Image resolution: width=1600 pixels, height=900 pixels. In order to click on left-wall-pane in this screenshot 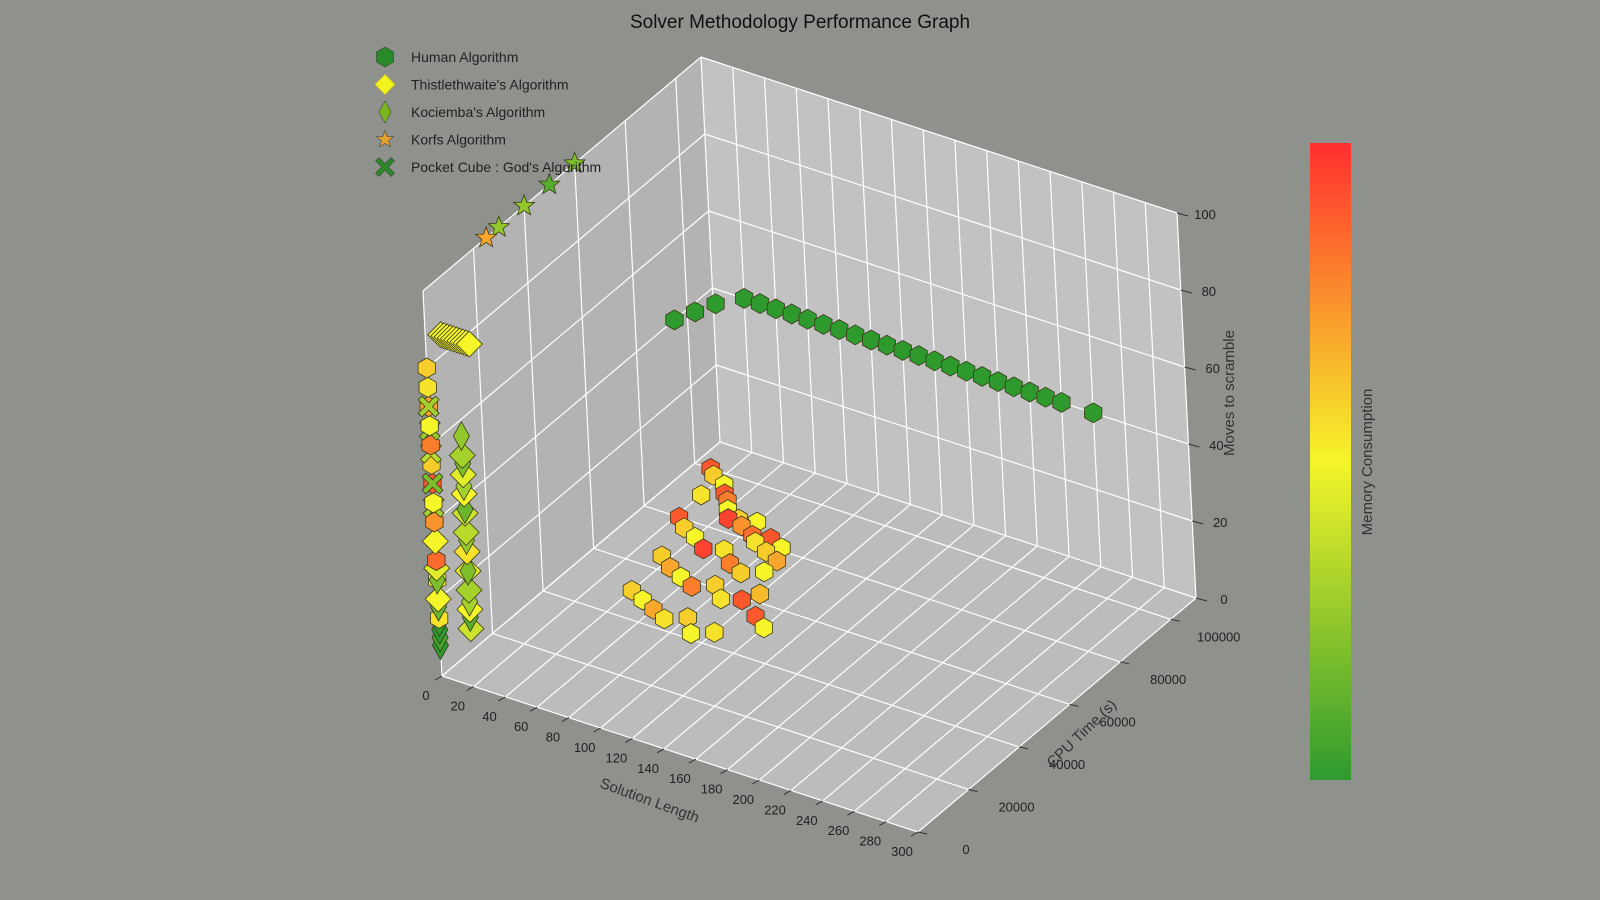, I will do `click(571, 366)`.